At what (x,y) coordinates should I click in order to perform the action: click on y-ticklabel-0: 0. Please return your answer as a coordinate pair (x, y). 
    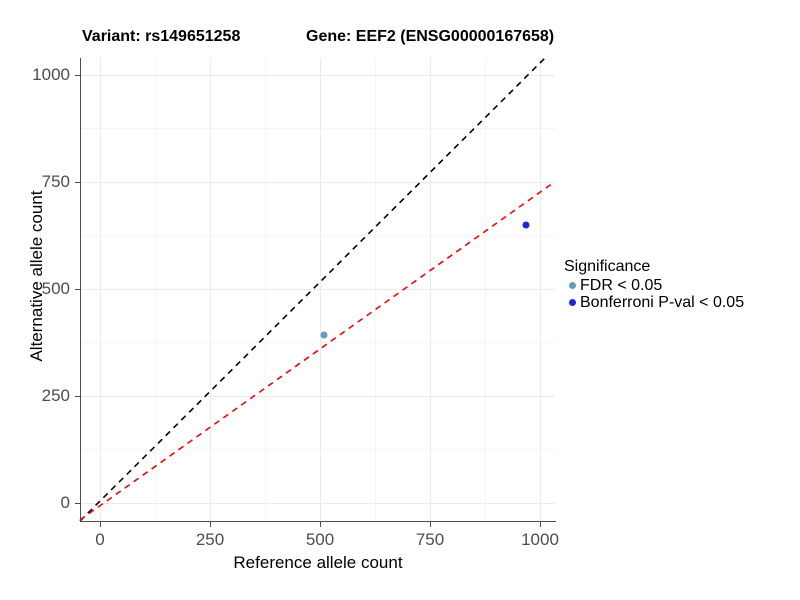
    Looking at the image, I should click on (65, 502).